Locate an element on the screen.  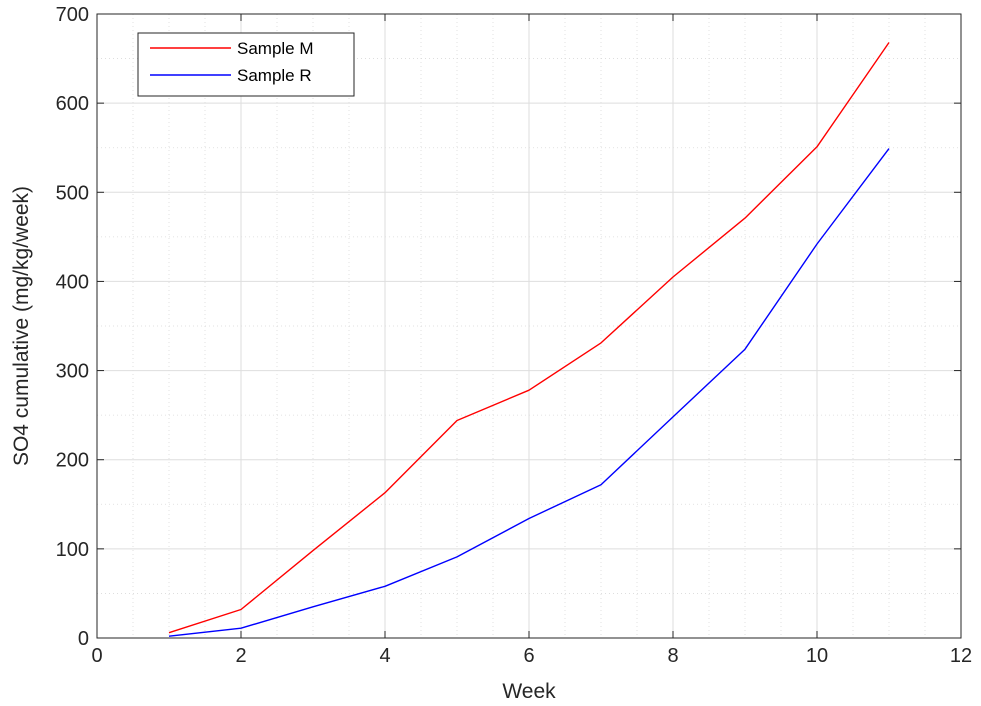
y-tick-label: 600 is located at coordinates (72, 104).